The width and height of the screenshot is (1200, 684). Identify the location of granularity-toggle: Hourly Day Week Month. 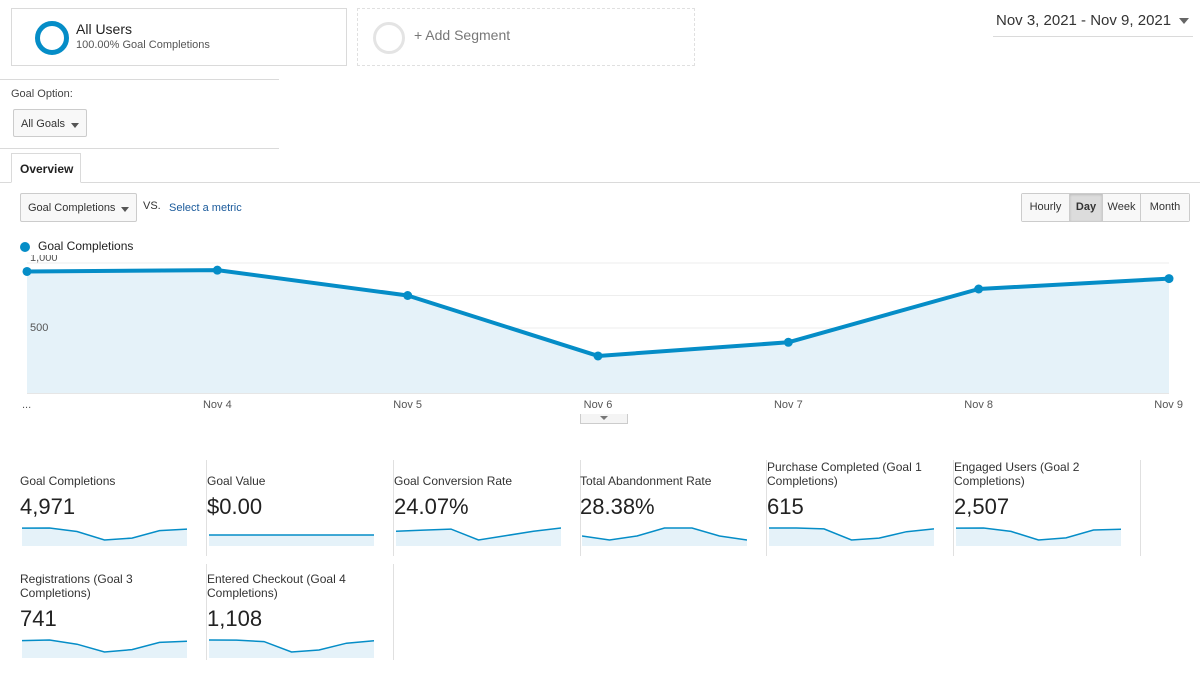
(1105, 207).